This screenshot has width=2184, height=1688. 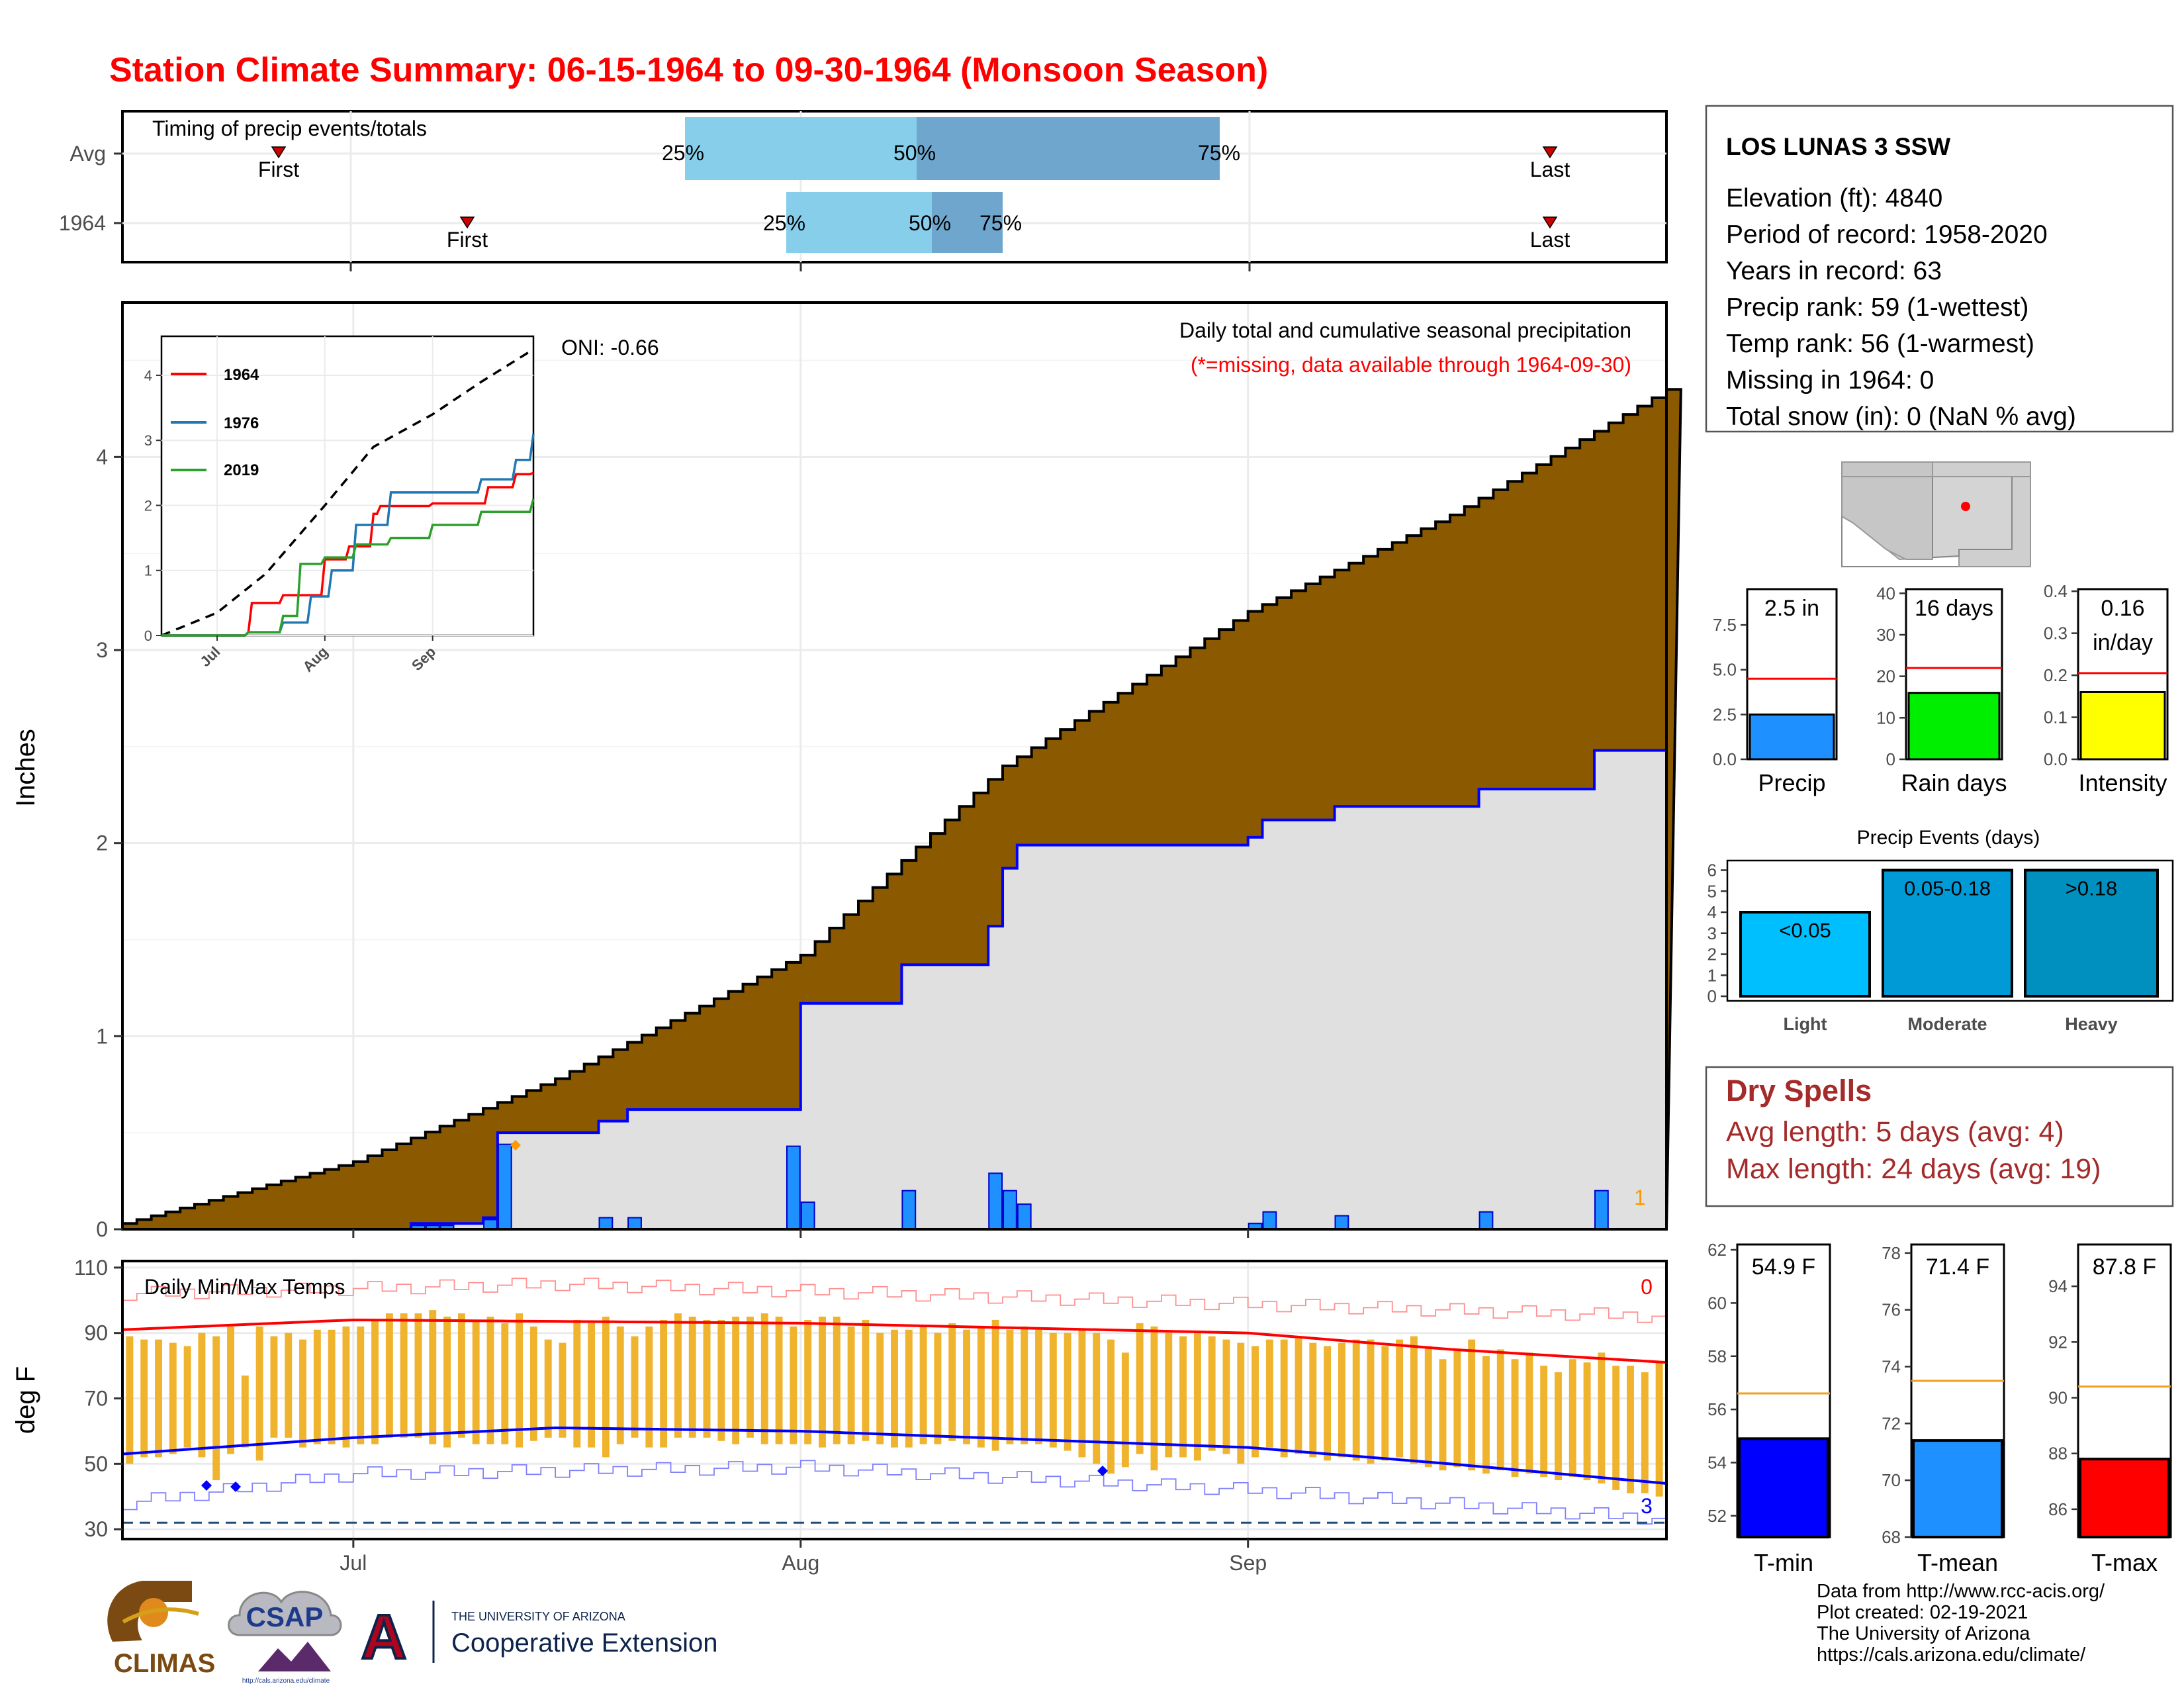 I want to click on temp-bar-tick-label: 76, so click(x=1891, y=1310).